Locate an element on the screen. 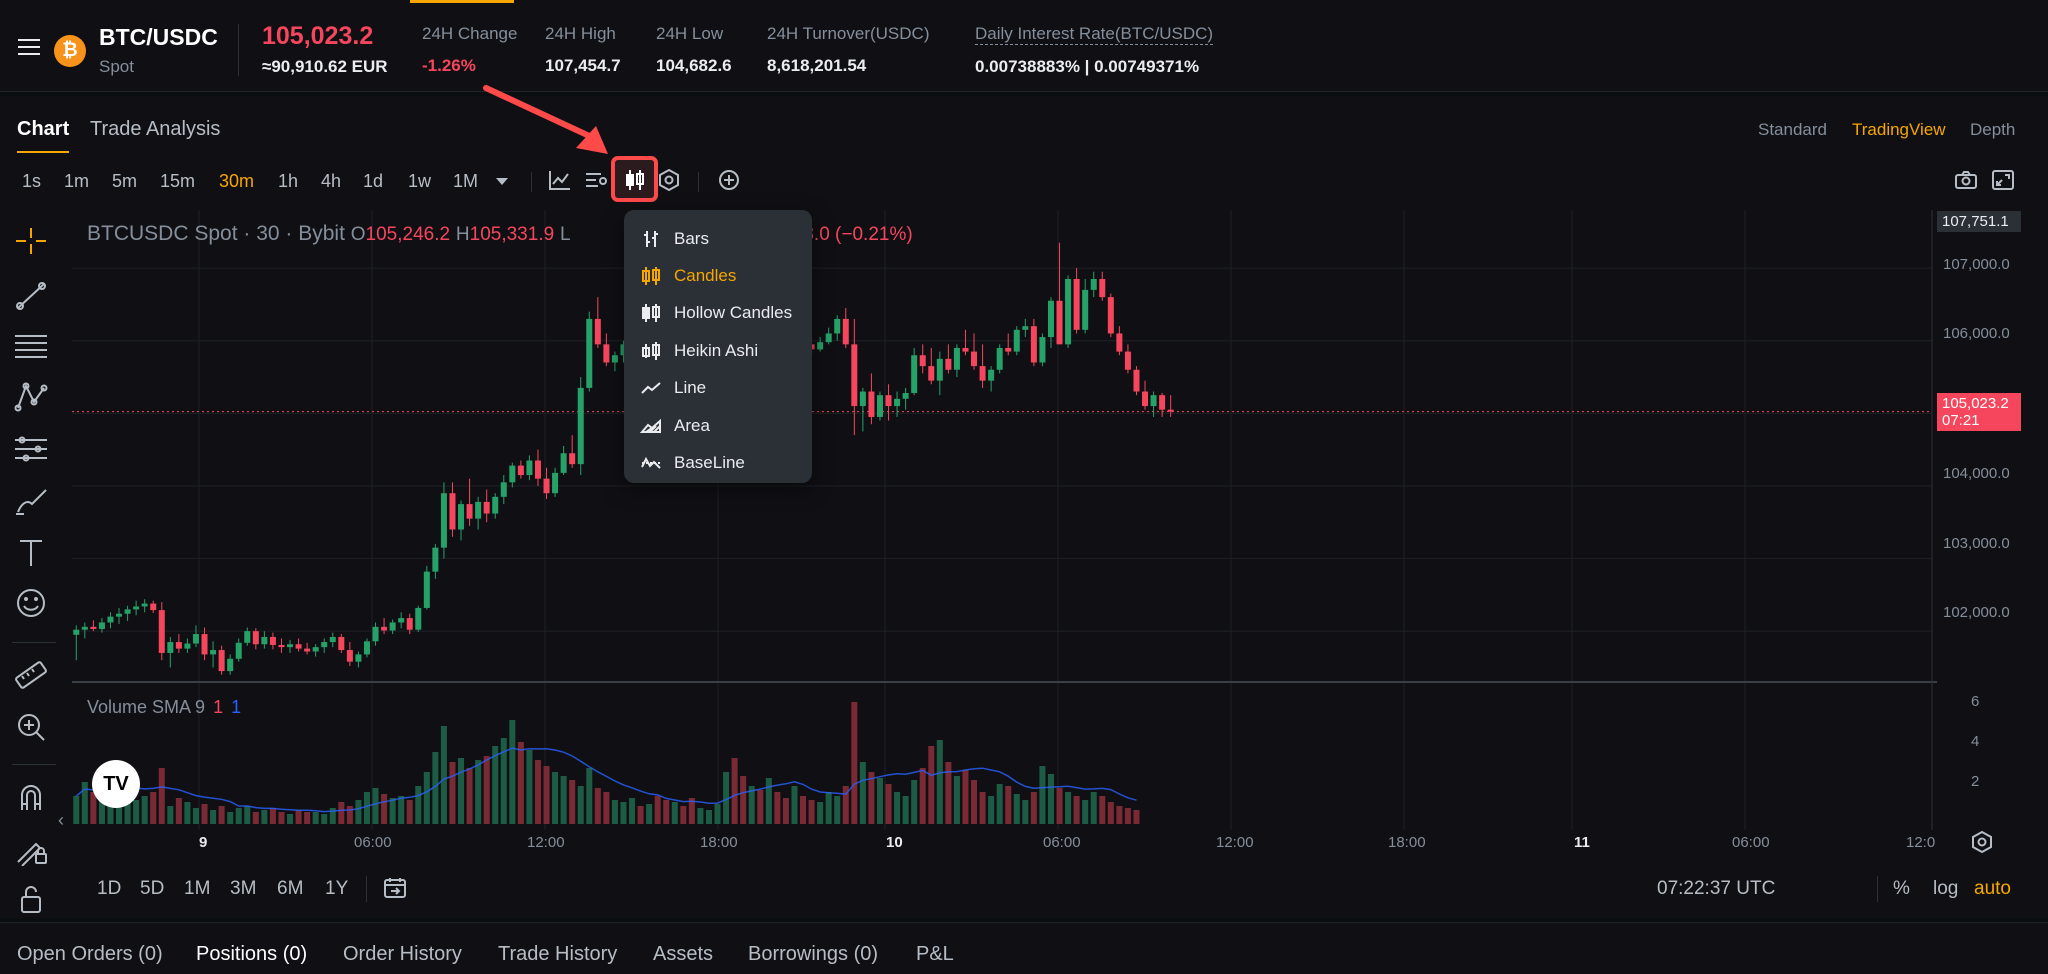 This screenshot has height=974, width=2048. timeframe-30m: 30m is located at coordinates (237, 181).